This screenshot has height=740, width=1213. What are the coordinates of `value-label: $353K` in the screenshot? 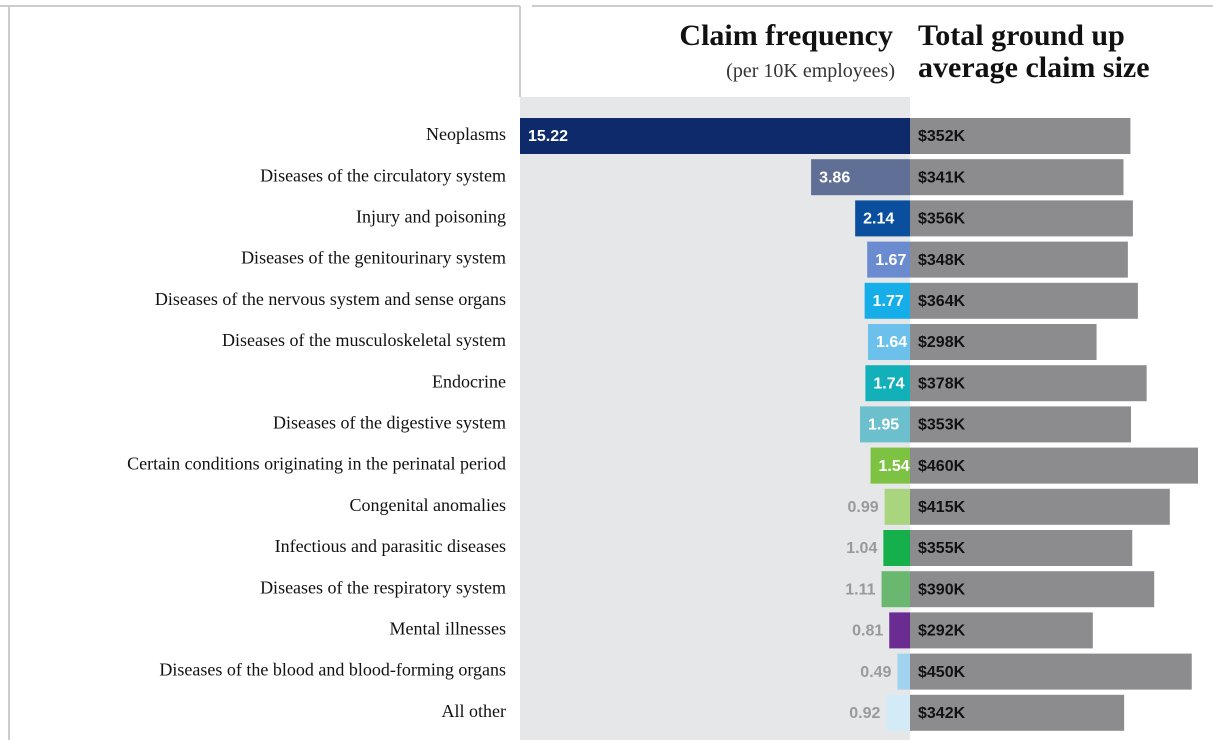 It's located at (942, 425).